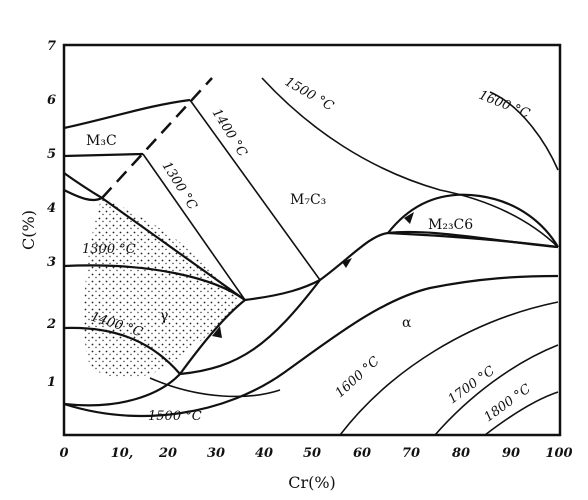  I want to click on y-tick: 3, so click(51, 262).